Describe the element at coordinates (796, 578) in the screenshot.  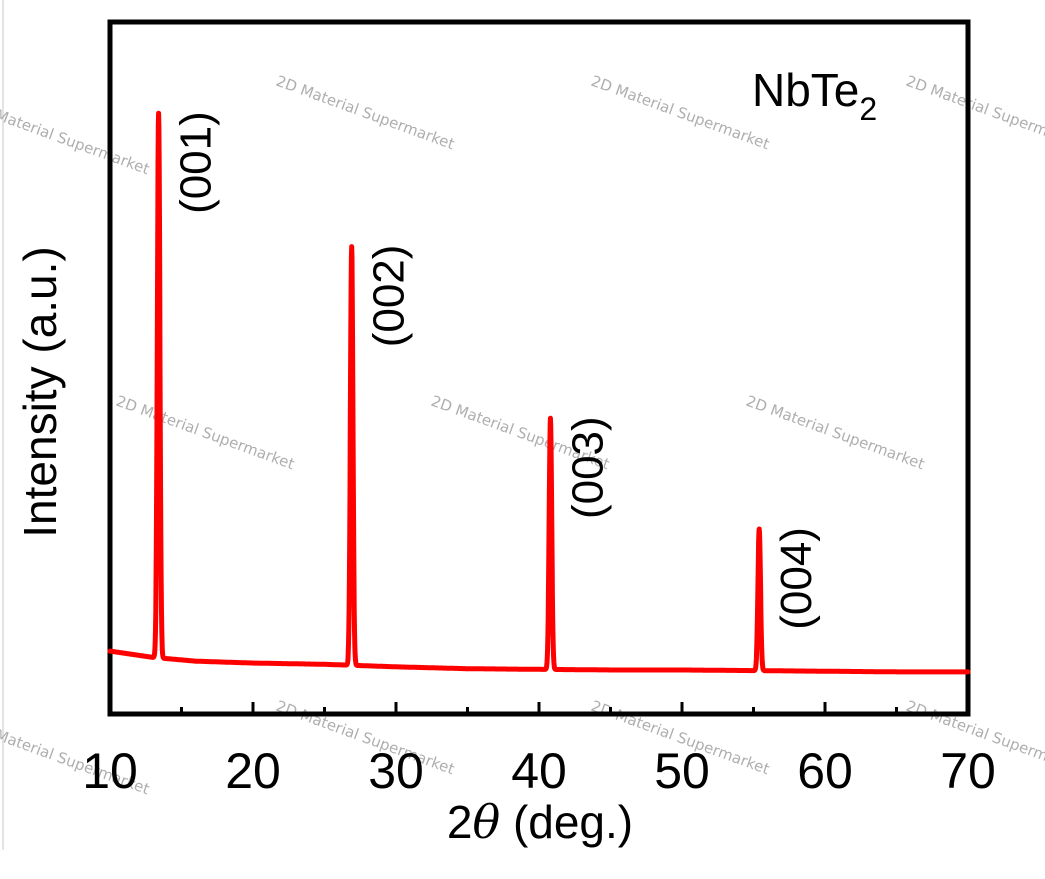
I see `peak-label-4: (004)` at that location.